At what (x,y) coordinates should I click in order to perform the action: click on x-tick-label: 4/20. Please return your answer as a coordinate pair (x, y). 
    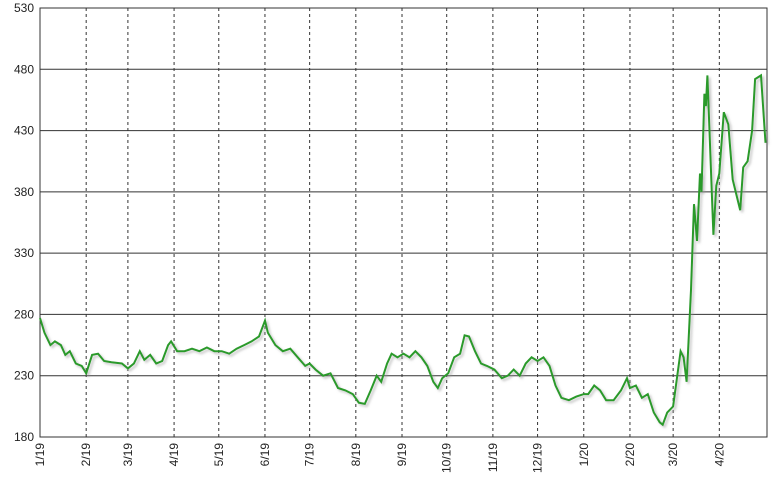
    Looking at the image, I should click on (719, 455).